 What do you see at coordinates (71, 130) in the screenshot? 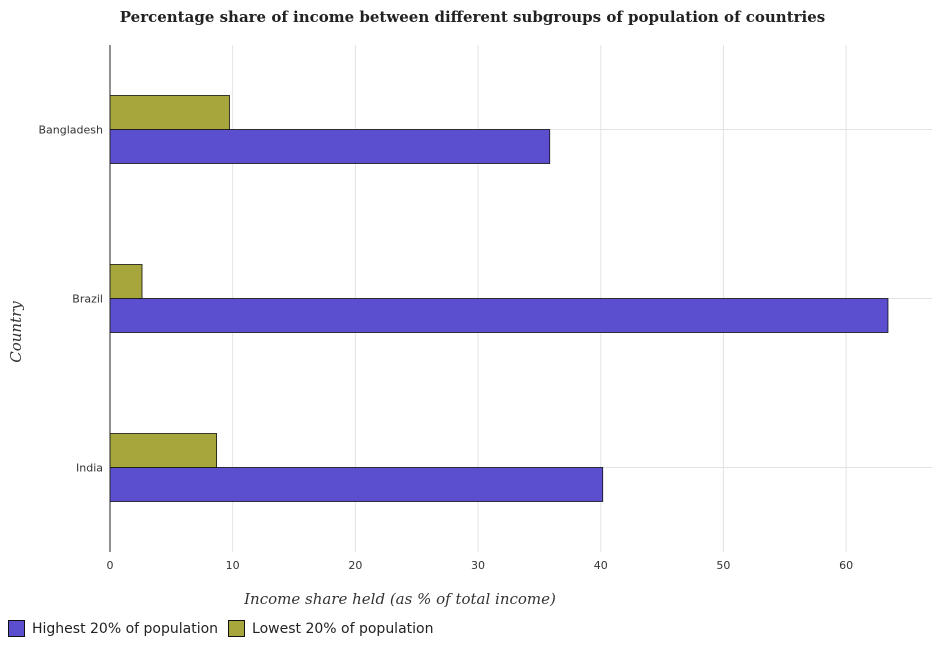
I see `y-tick-label: Bangladesh` at bounding box center [71, 130].